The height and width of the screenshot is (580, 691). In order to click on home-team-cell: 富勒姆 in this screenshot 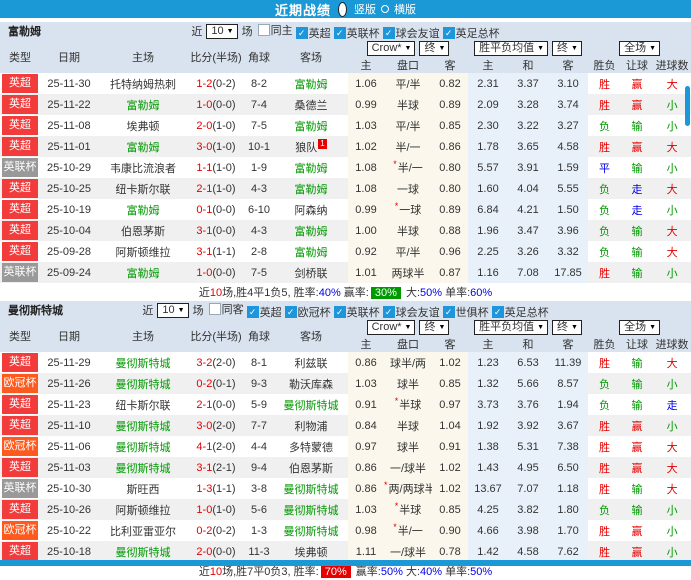, I will do `click(143, 104)`.